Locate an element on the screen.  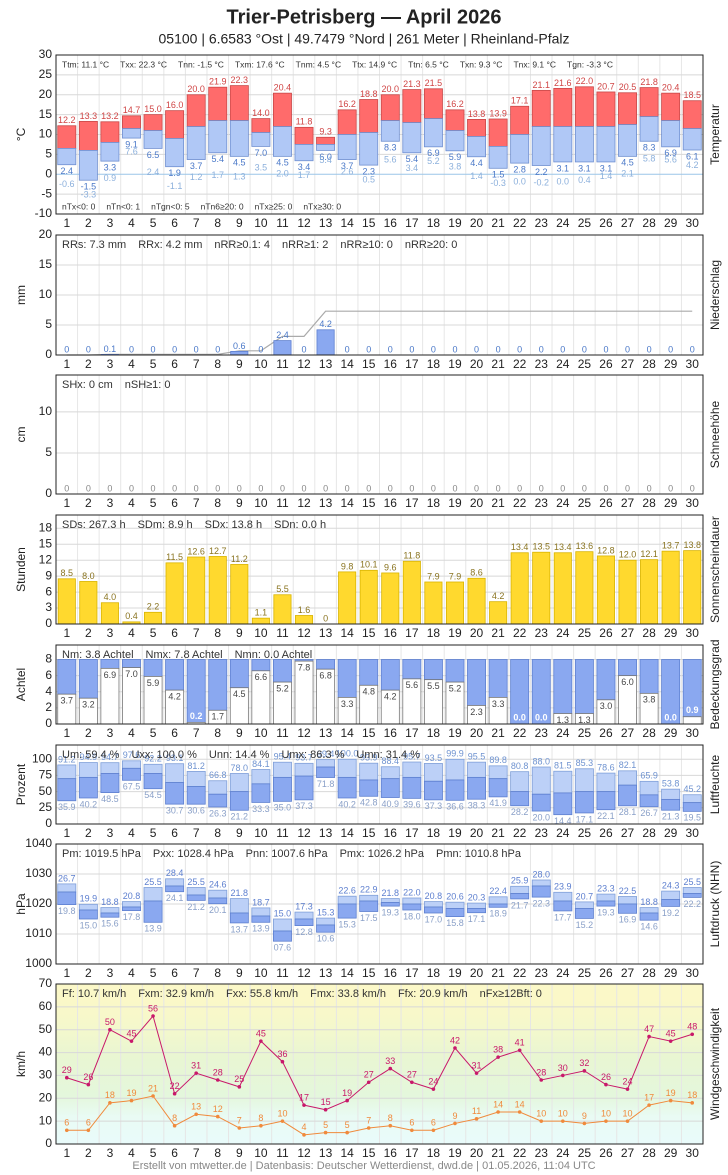
side-label: Luftdruck (NHN) is located at coordinates (715, 904).